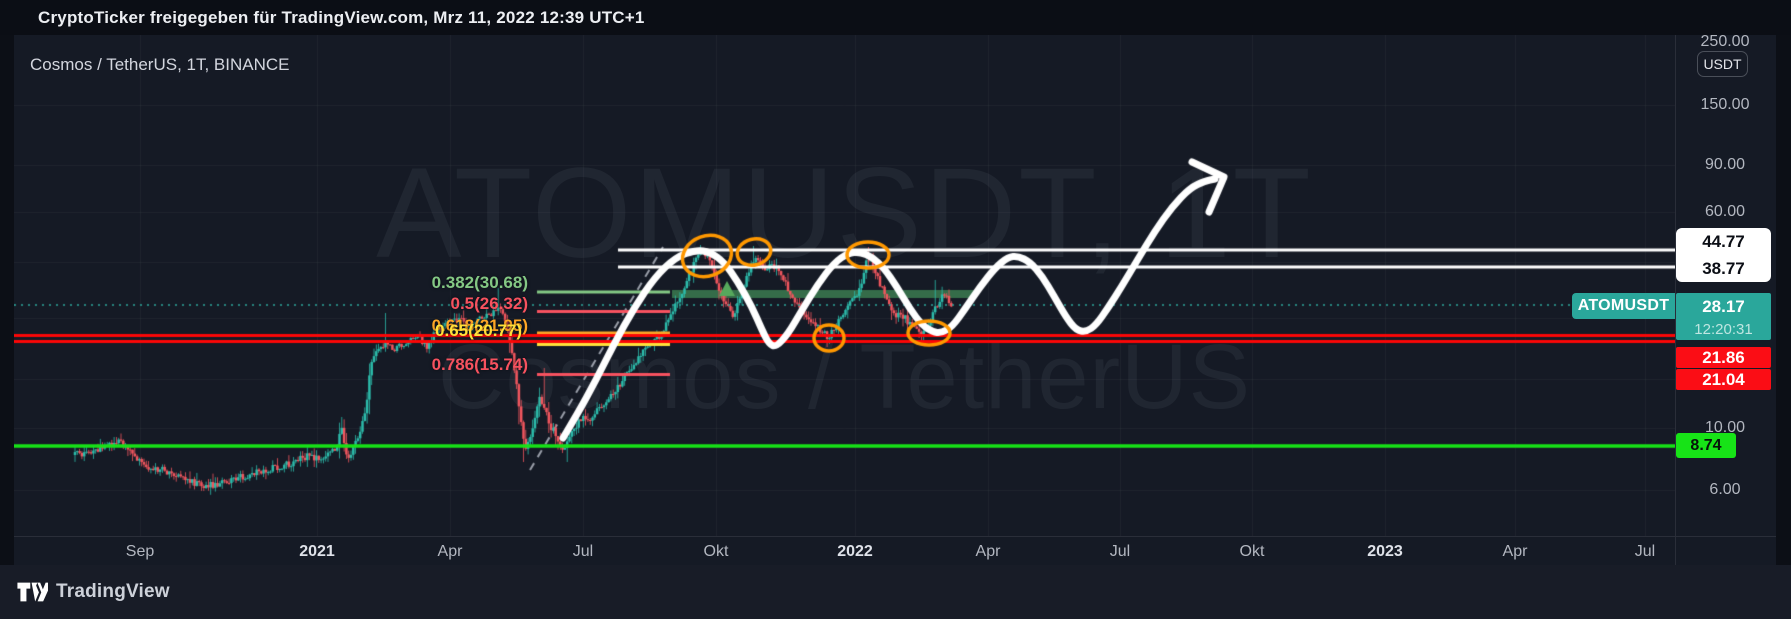 This screenshot has width=1791, height=619. I want to click on resistance-price-labels: 44.77 38.77, so click(1723, 255).